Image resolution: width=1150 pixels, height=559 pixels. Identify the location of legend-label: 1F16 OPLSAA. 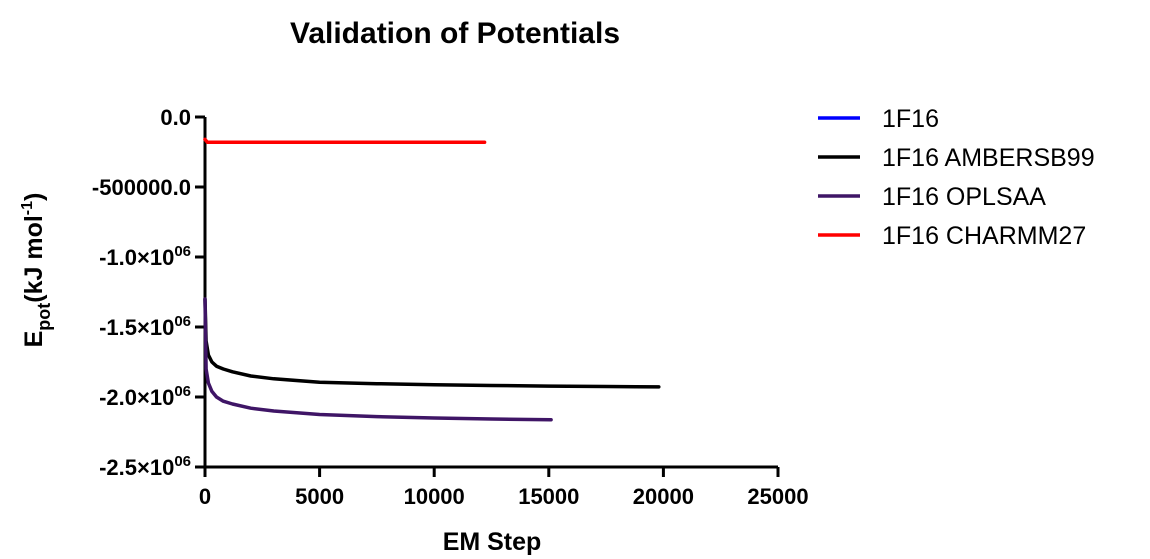
(964, 197).